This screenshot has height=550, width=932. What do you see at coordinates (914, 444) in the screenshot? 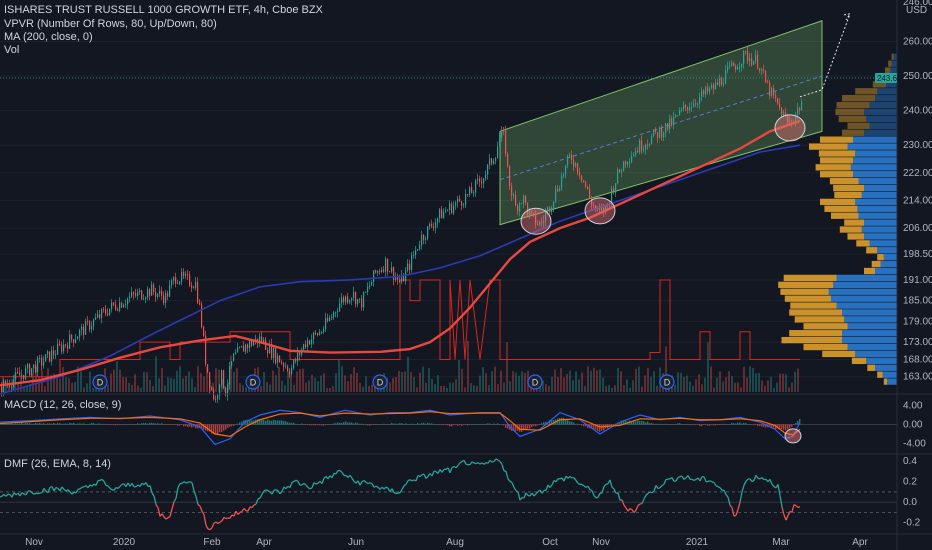
I see `macd-axis-label: -4.00` at bounding box center [914, 444].